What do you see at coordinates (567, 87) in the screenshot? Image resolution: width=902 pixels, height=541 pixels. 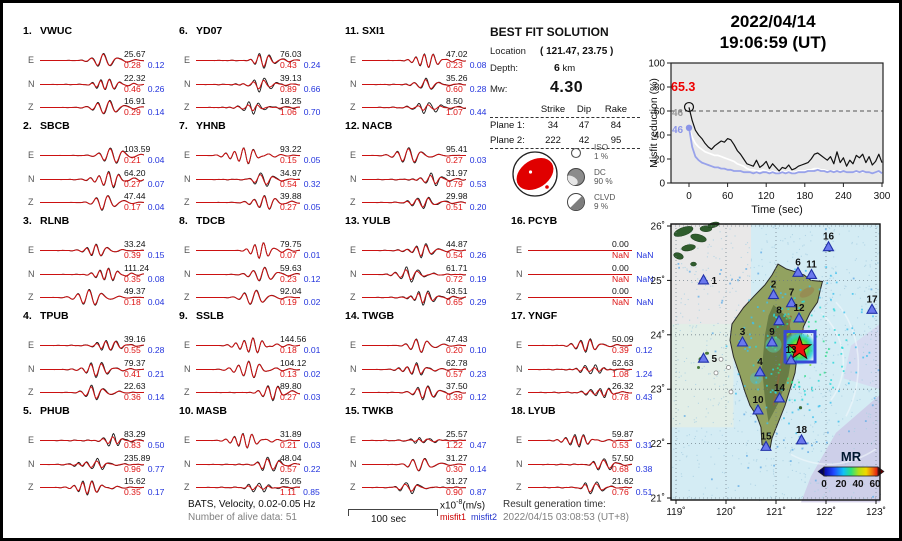 I see `mw-value: 4.30` at bounding box center [567, 87].